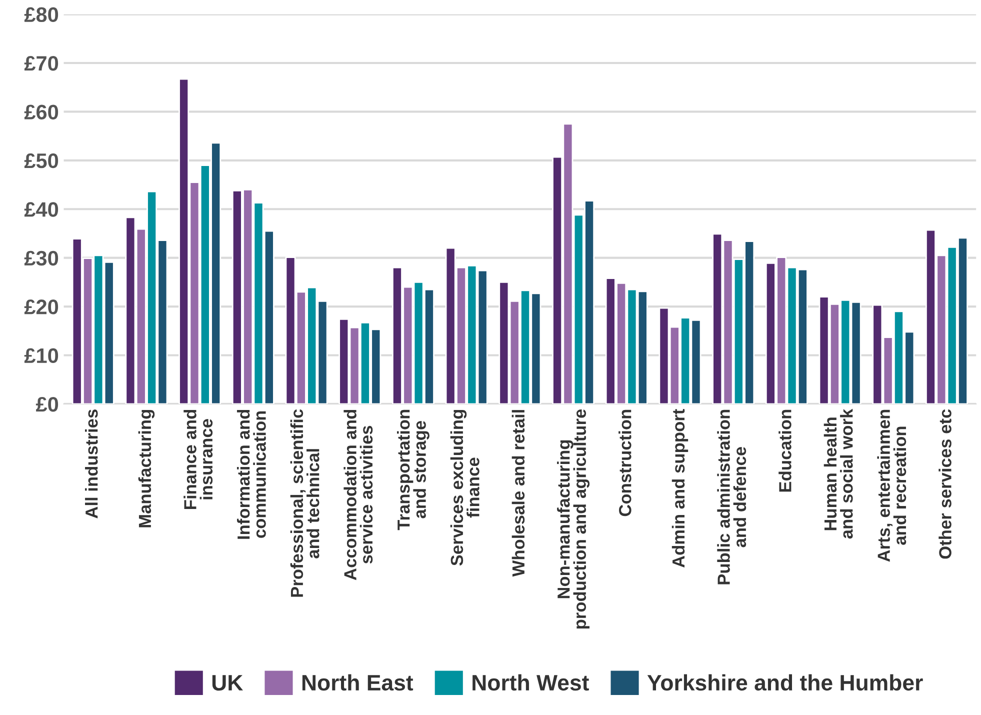 Image resolution: width=981 pixels, height=715 pixels. I want to click on x-tick-label: Services excluding finance, so click(465, 488).